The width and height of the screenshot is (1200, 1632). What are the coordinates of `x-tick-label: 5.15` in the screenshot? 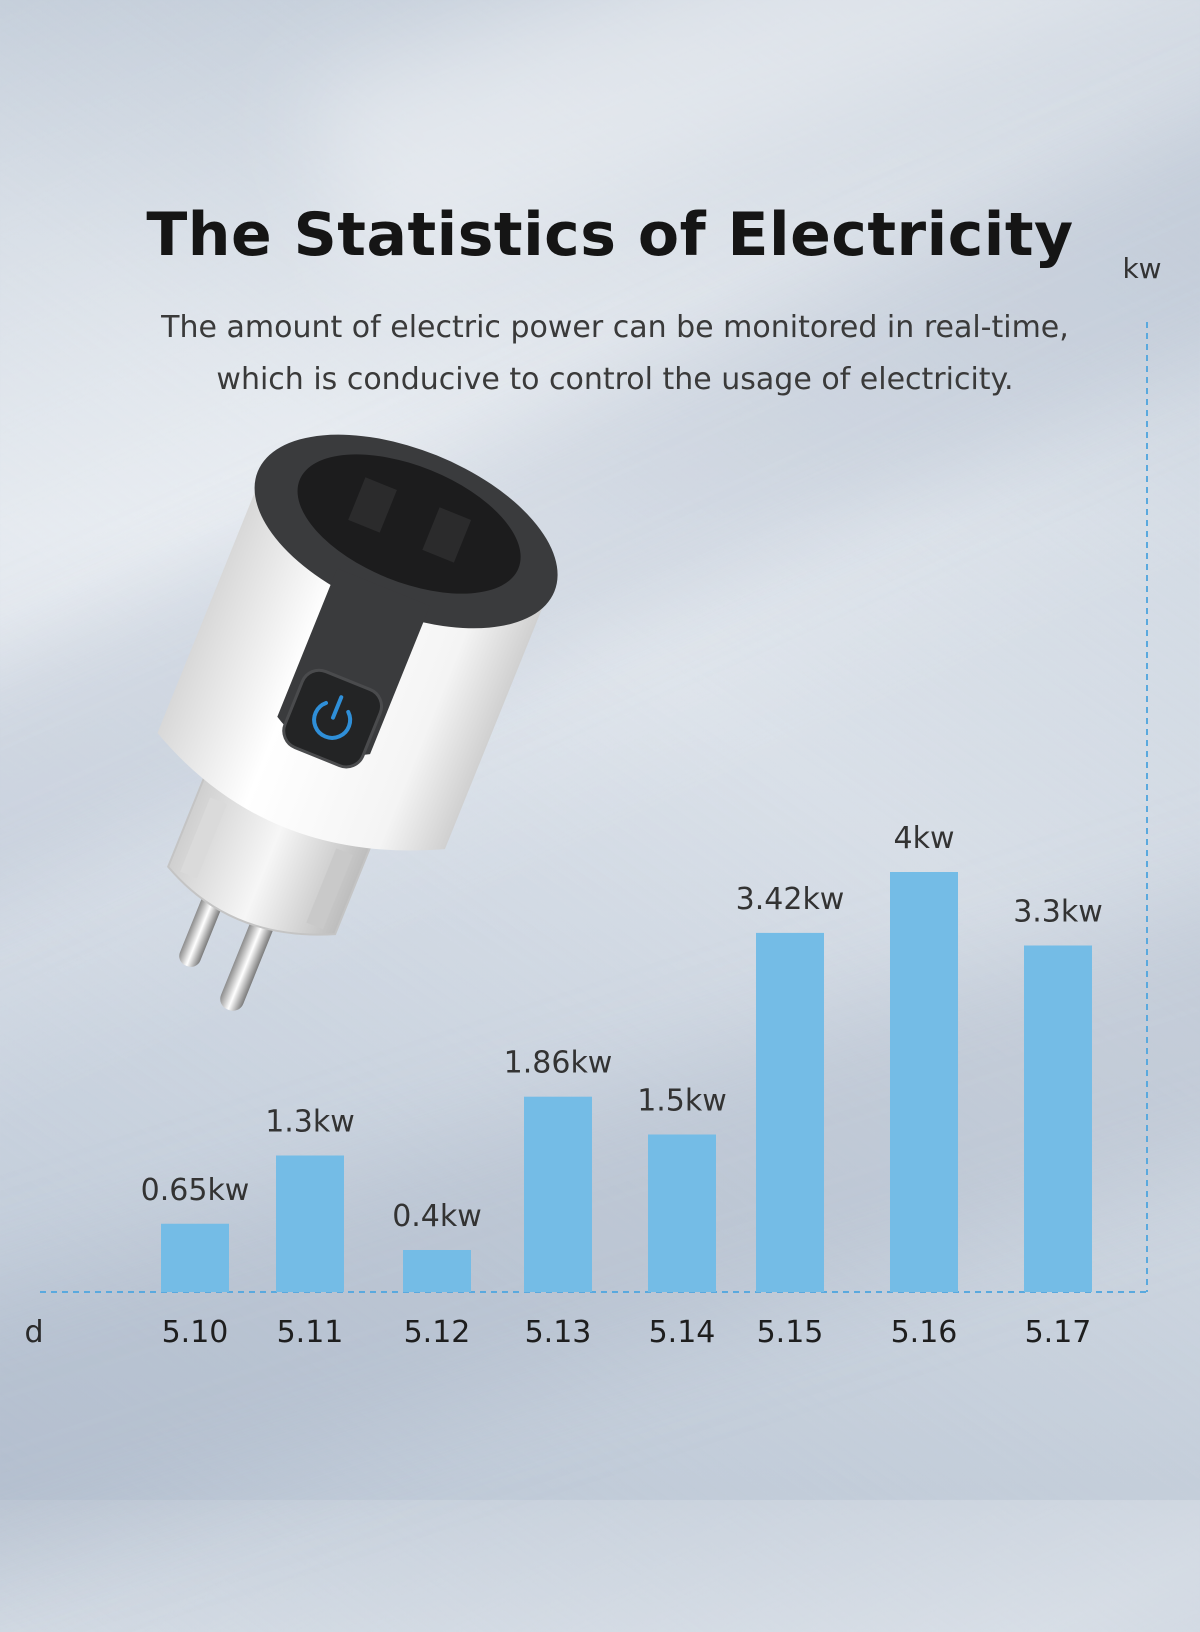 It's located at (790, 1332).